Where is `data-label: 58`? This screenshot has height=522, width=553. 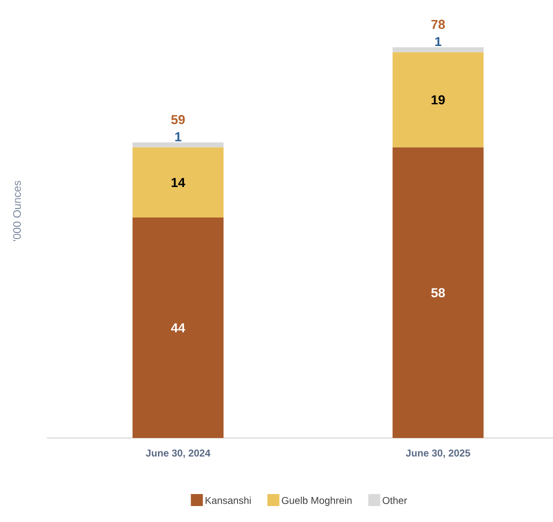
data-label: 58 is located at coordinates (438, 293).